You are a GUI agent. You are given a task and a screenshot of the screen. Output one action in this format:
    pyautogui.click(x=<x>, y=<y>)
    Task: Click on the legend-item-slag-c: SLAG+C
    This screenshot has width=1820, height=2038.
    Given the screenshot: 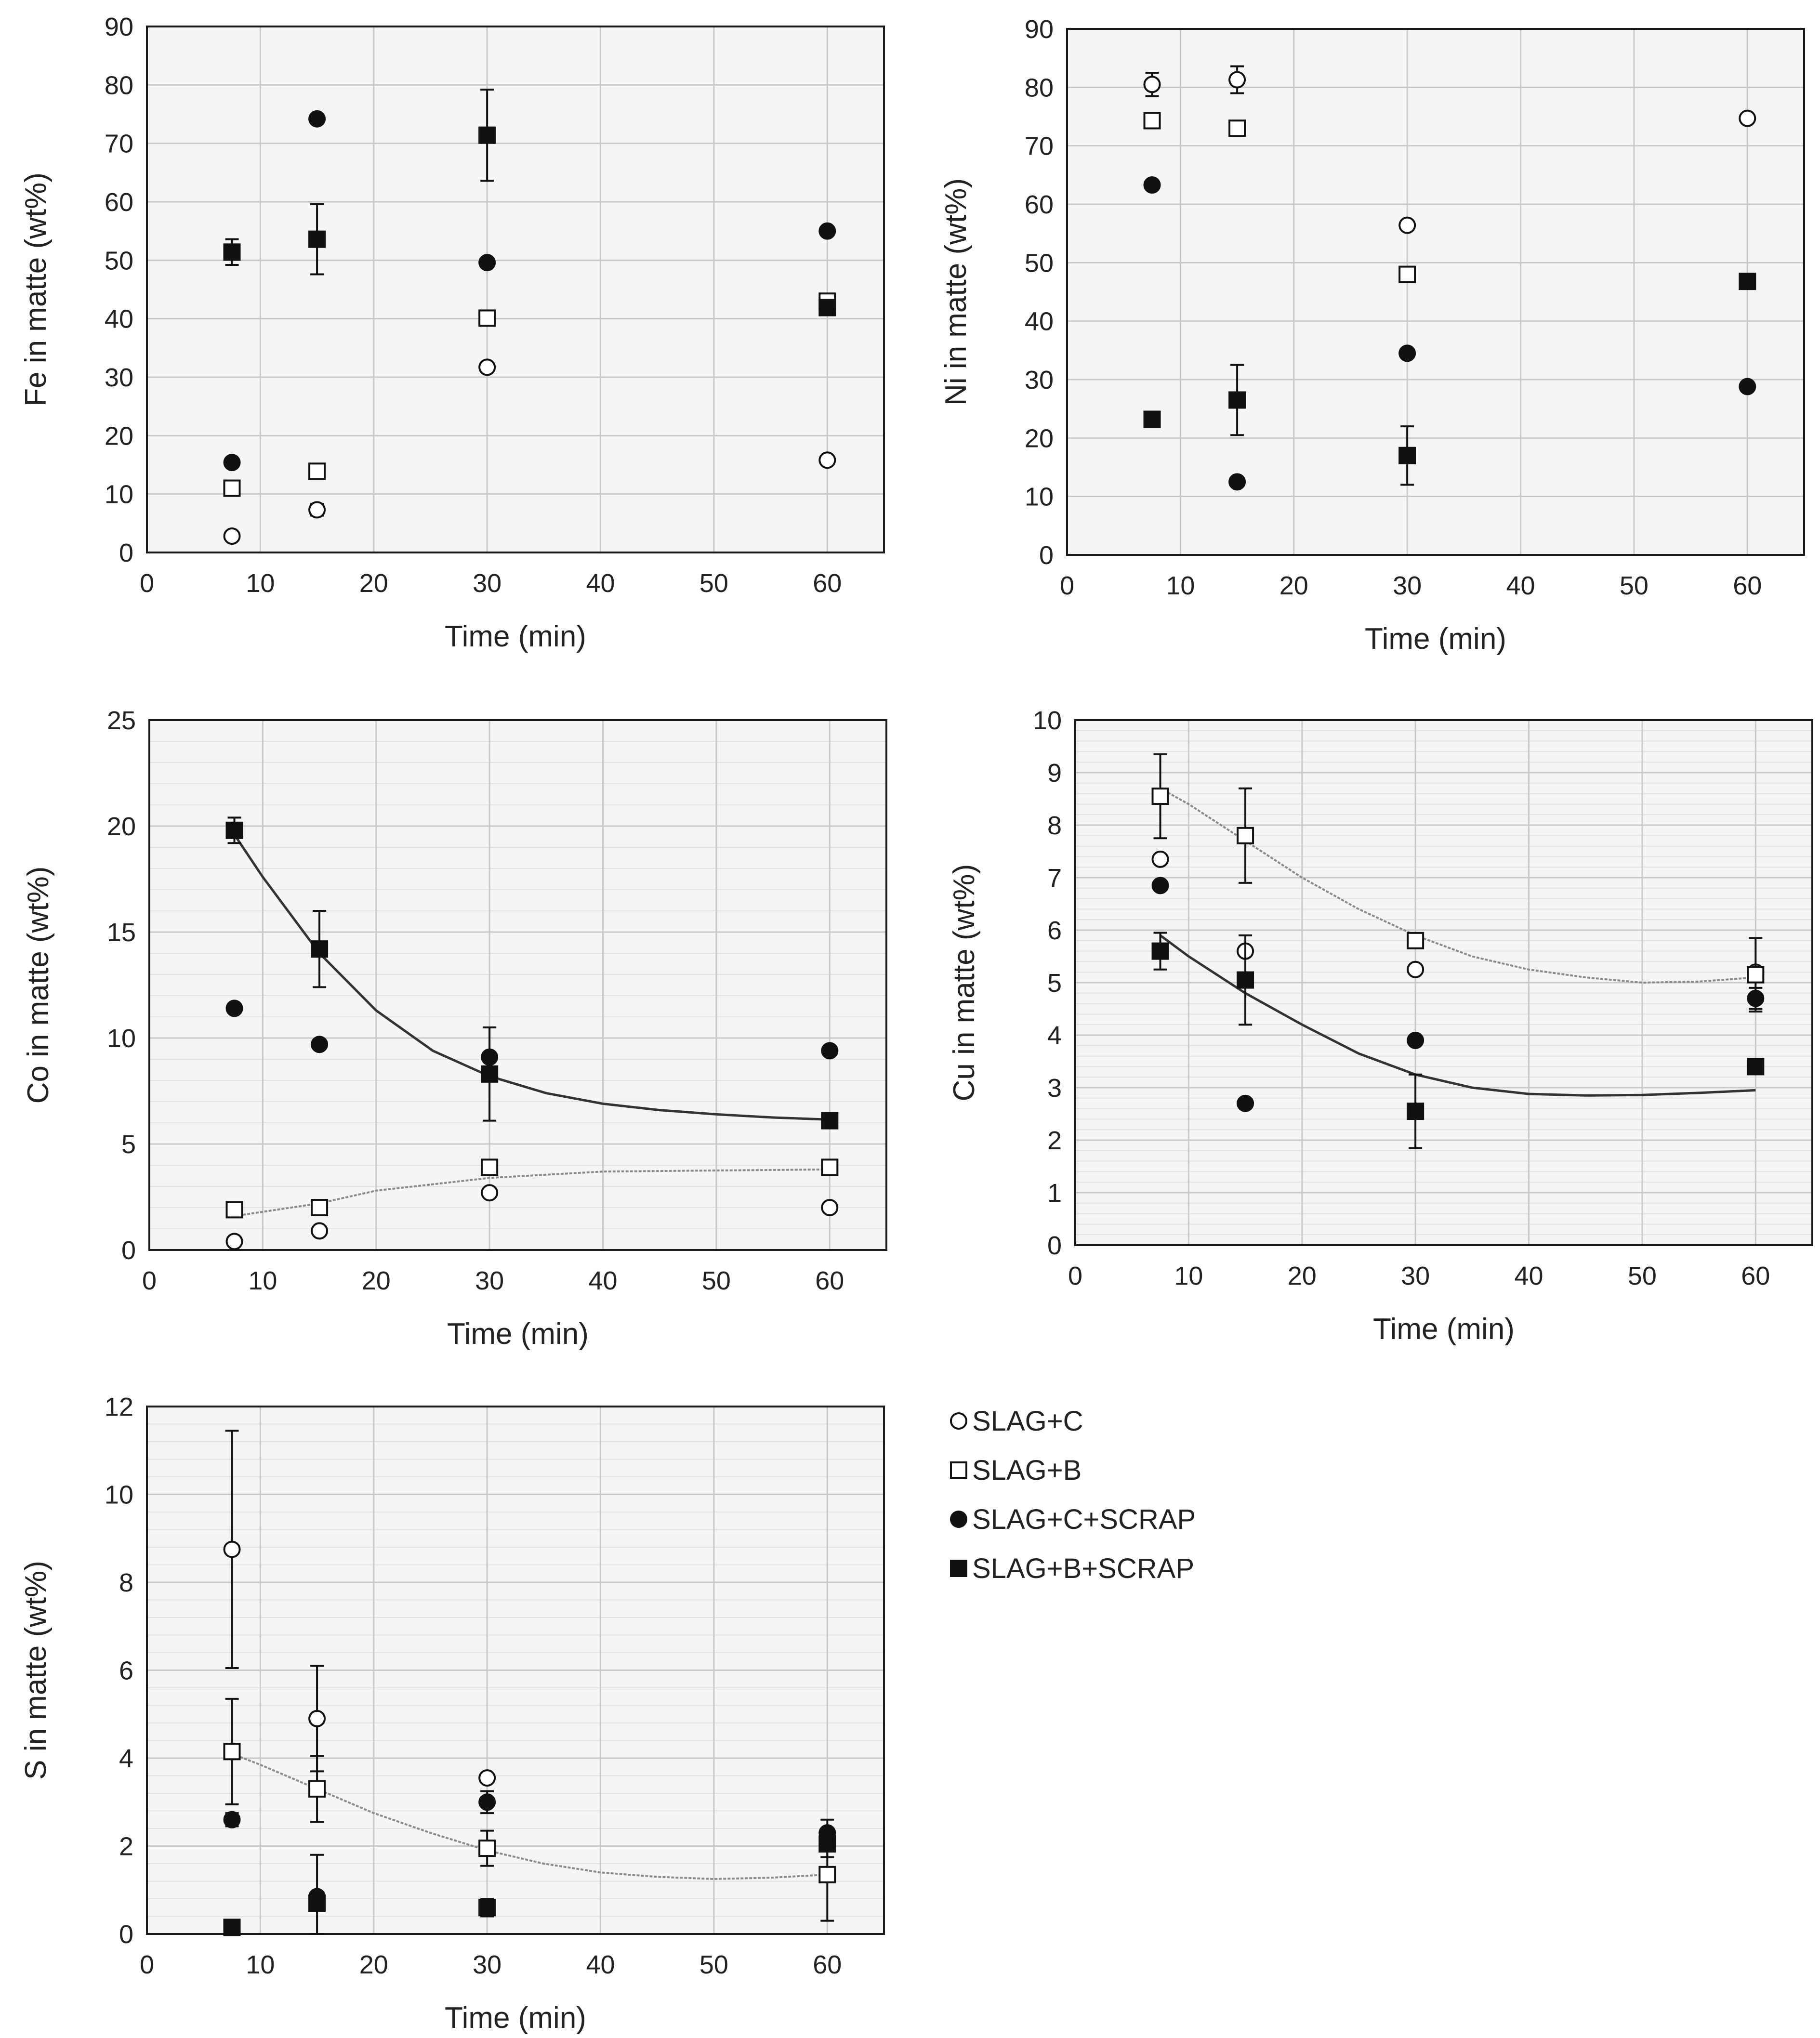 What is the action you would take?
    pyautogui.click(x=1017, y=1421)
    